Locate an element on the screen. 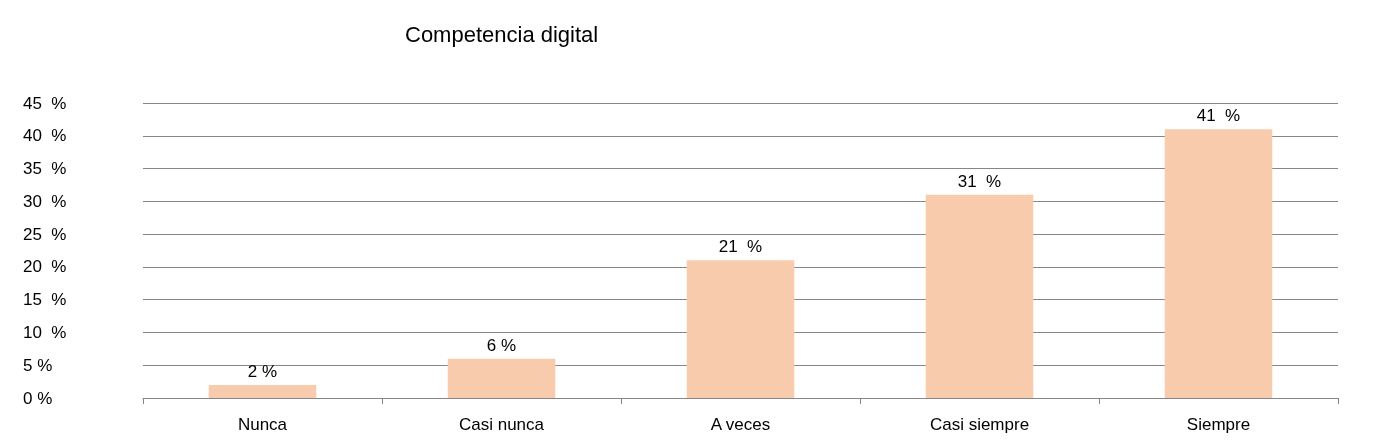 The width and height of the screenshot is (1373, 441). chart-title: Competencia digital is located at coordinates (502, 34).